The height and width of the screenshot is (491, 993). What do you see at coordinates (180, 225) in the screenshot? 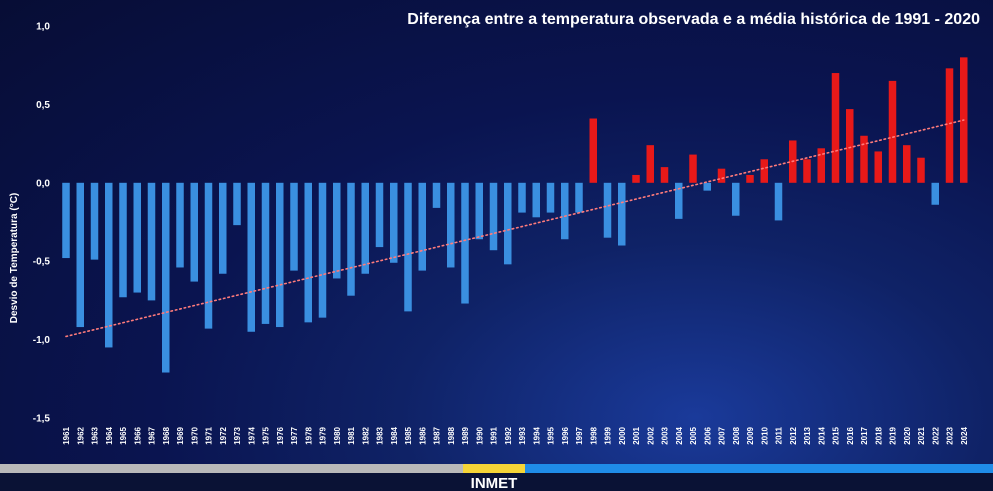
I see `bar-1969` at bounding box center [180, 225].